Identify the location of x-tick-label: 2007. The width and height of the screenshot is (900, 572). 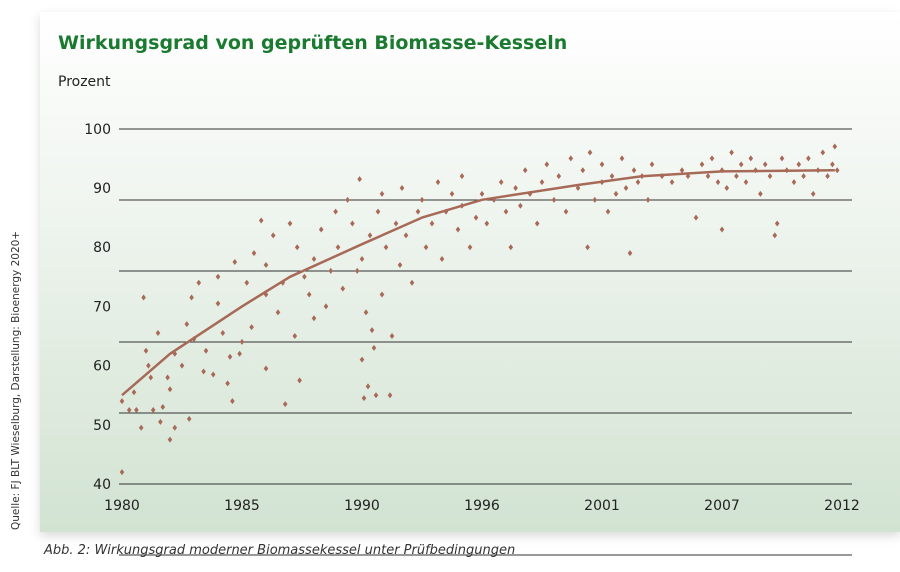
(722, 506).